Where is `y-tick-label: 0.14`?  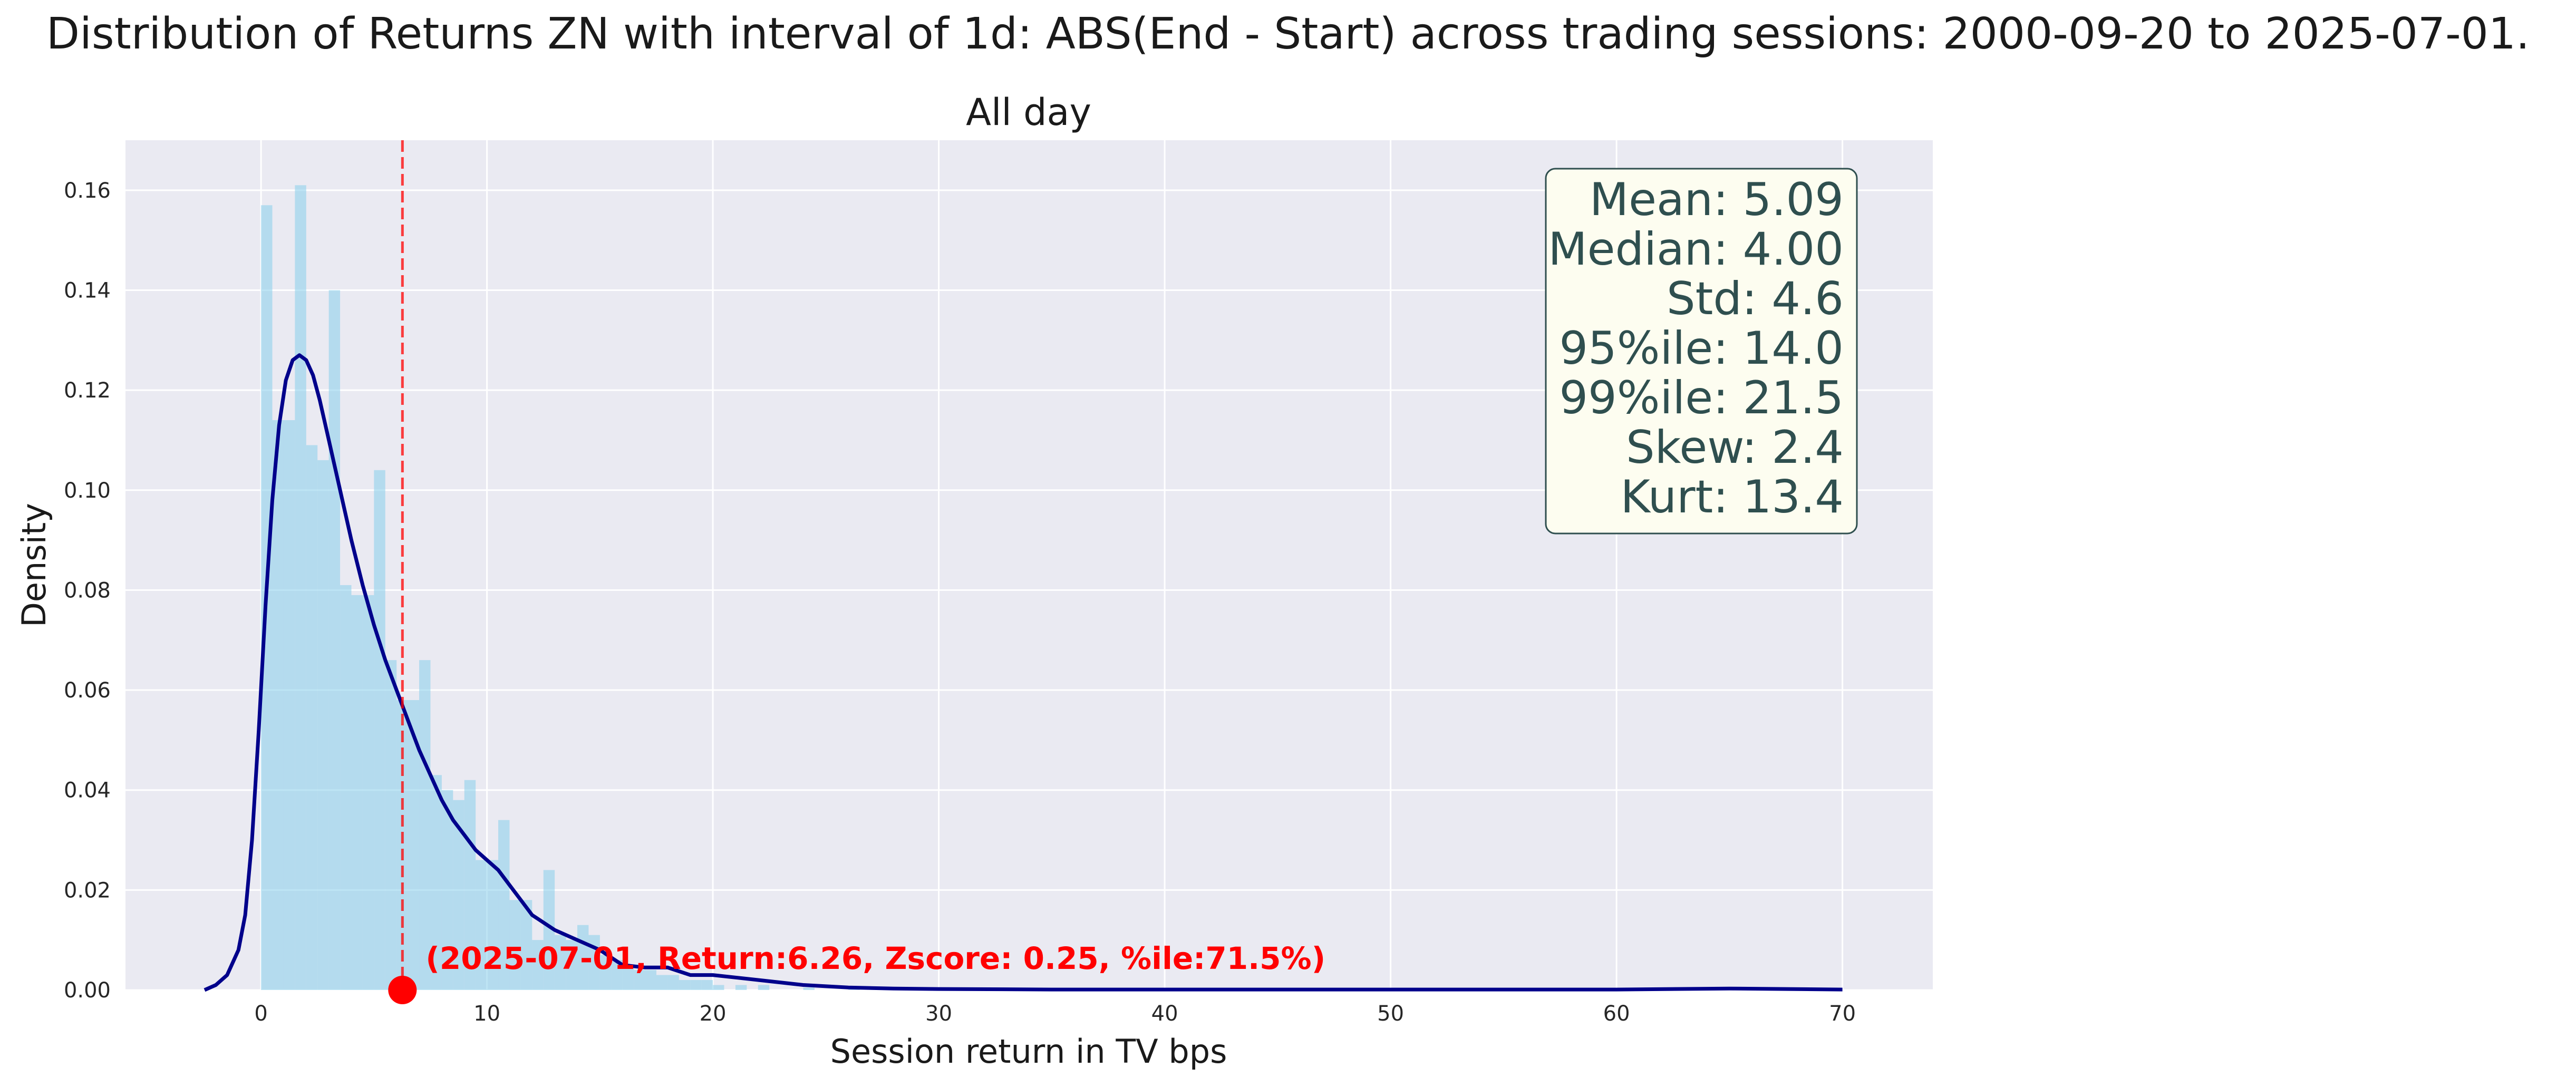 y-tick-label: 0.14 is located at coordinates (87, 290).